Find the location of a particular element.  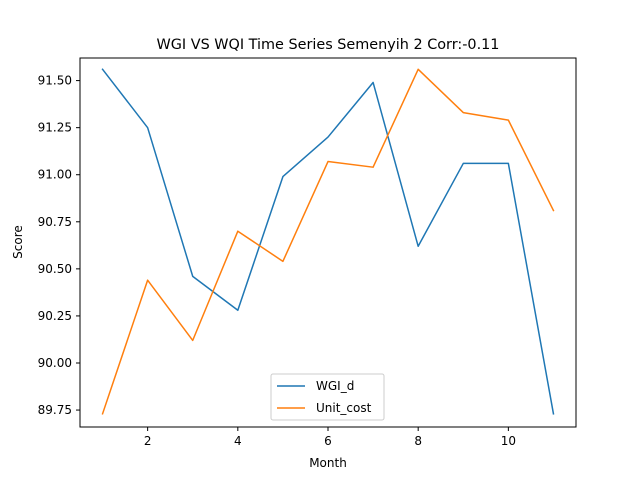

x-tick-label: 2 is located at coordinates (148, 441).